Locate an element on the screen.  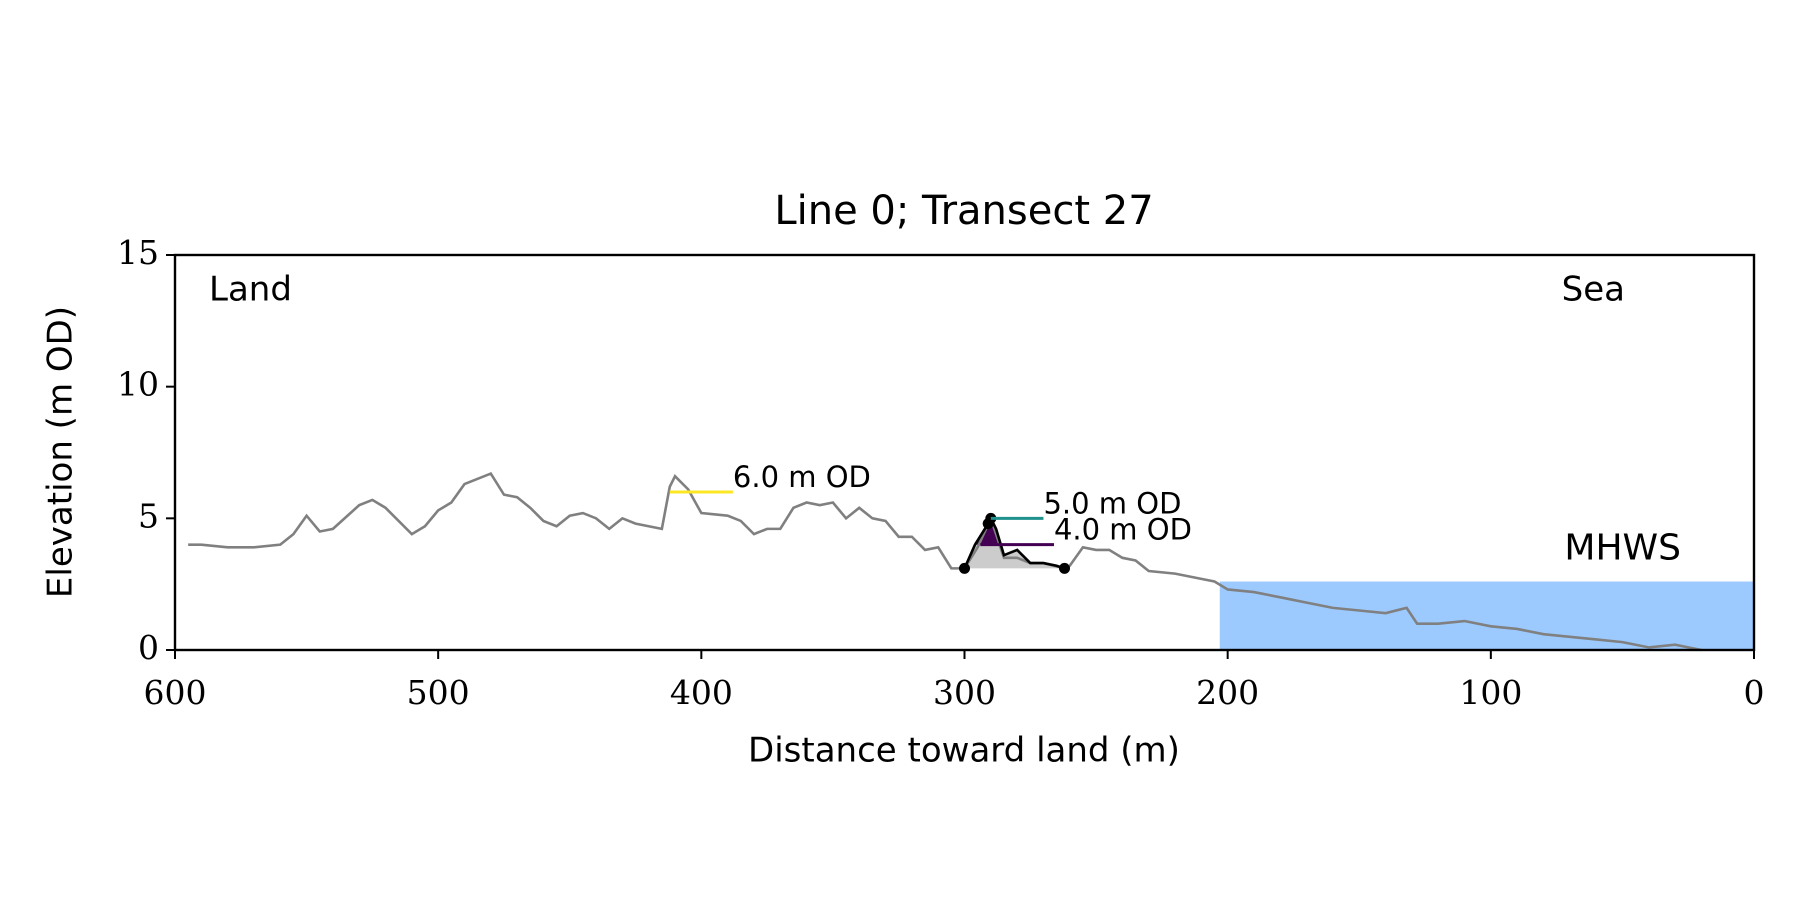
x-tick-label: 300 is located at coordinates (964, 692).